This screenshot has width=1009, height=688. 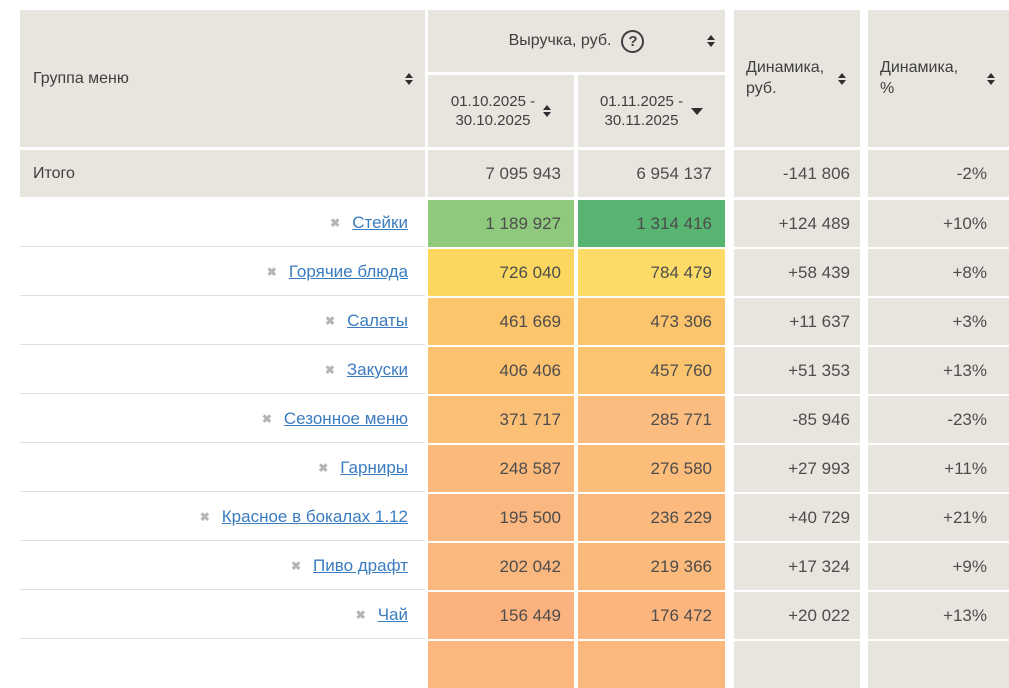 I want to click on menu-group-cell: ✖ Пиво драфт, so click(x=222, y=566).